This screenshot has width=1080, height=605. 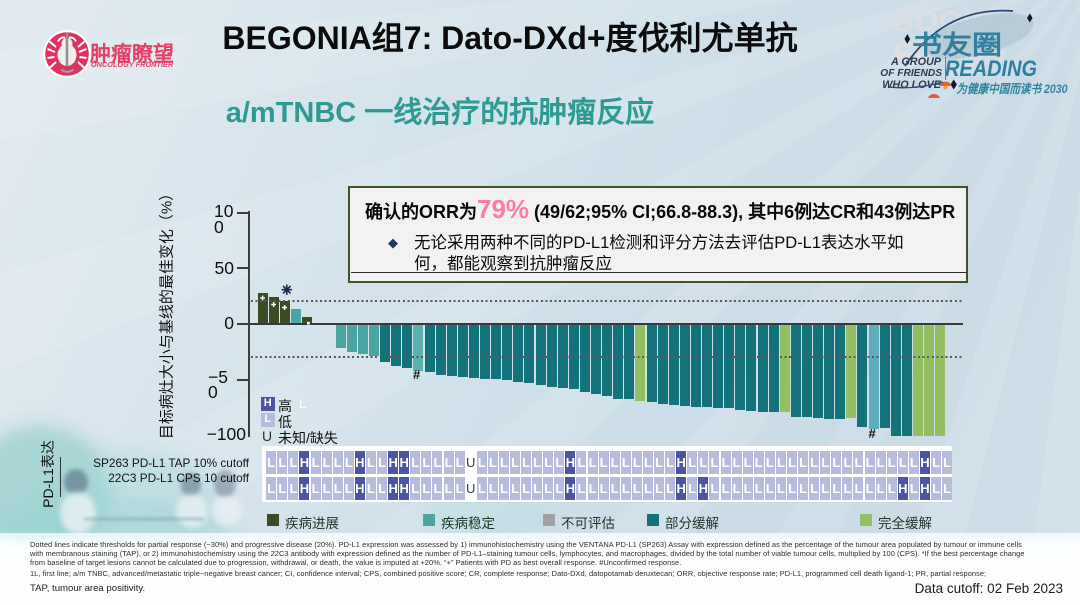 What do you see at coordinates (911, 73) in the screenshot?
I see `svg-text: OF FRIENDS` at bounding box center [911, 73].